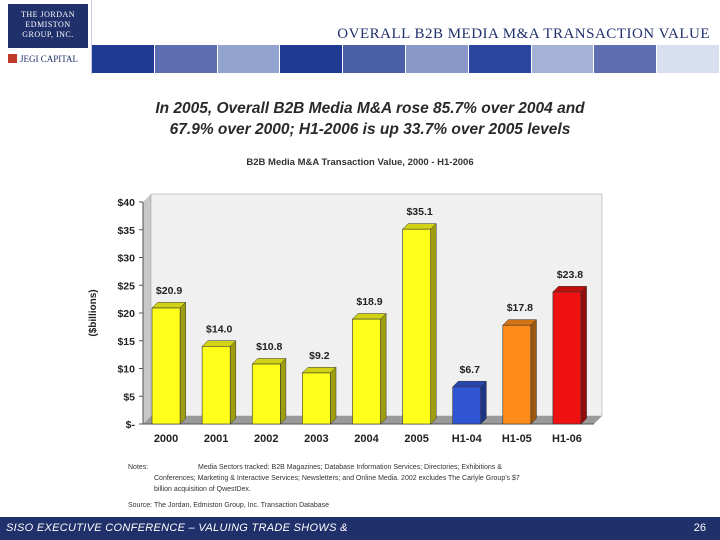 Image resolution: width=720 pixels, height=540 pixels. What do you see at coordinates (416, 439) in the screenshot?
I see `x-tick-label: 2005` at bounding box center [416, 439].